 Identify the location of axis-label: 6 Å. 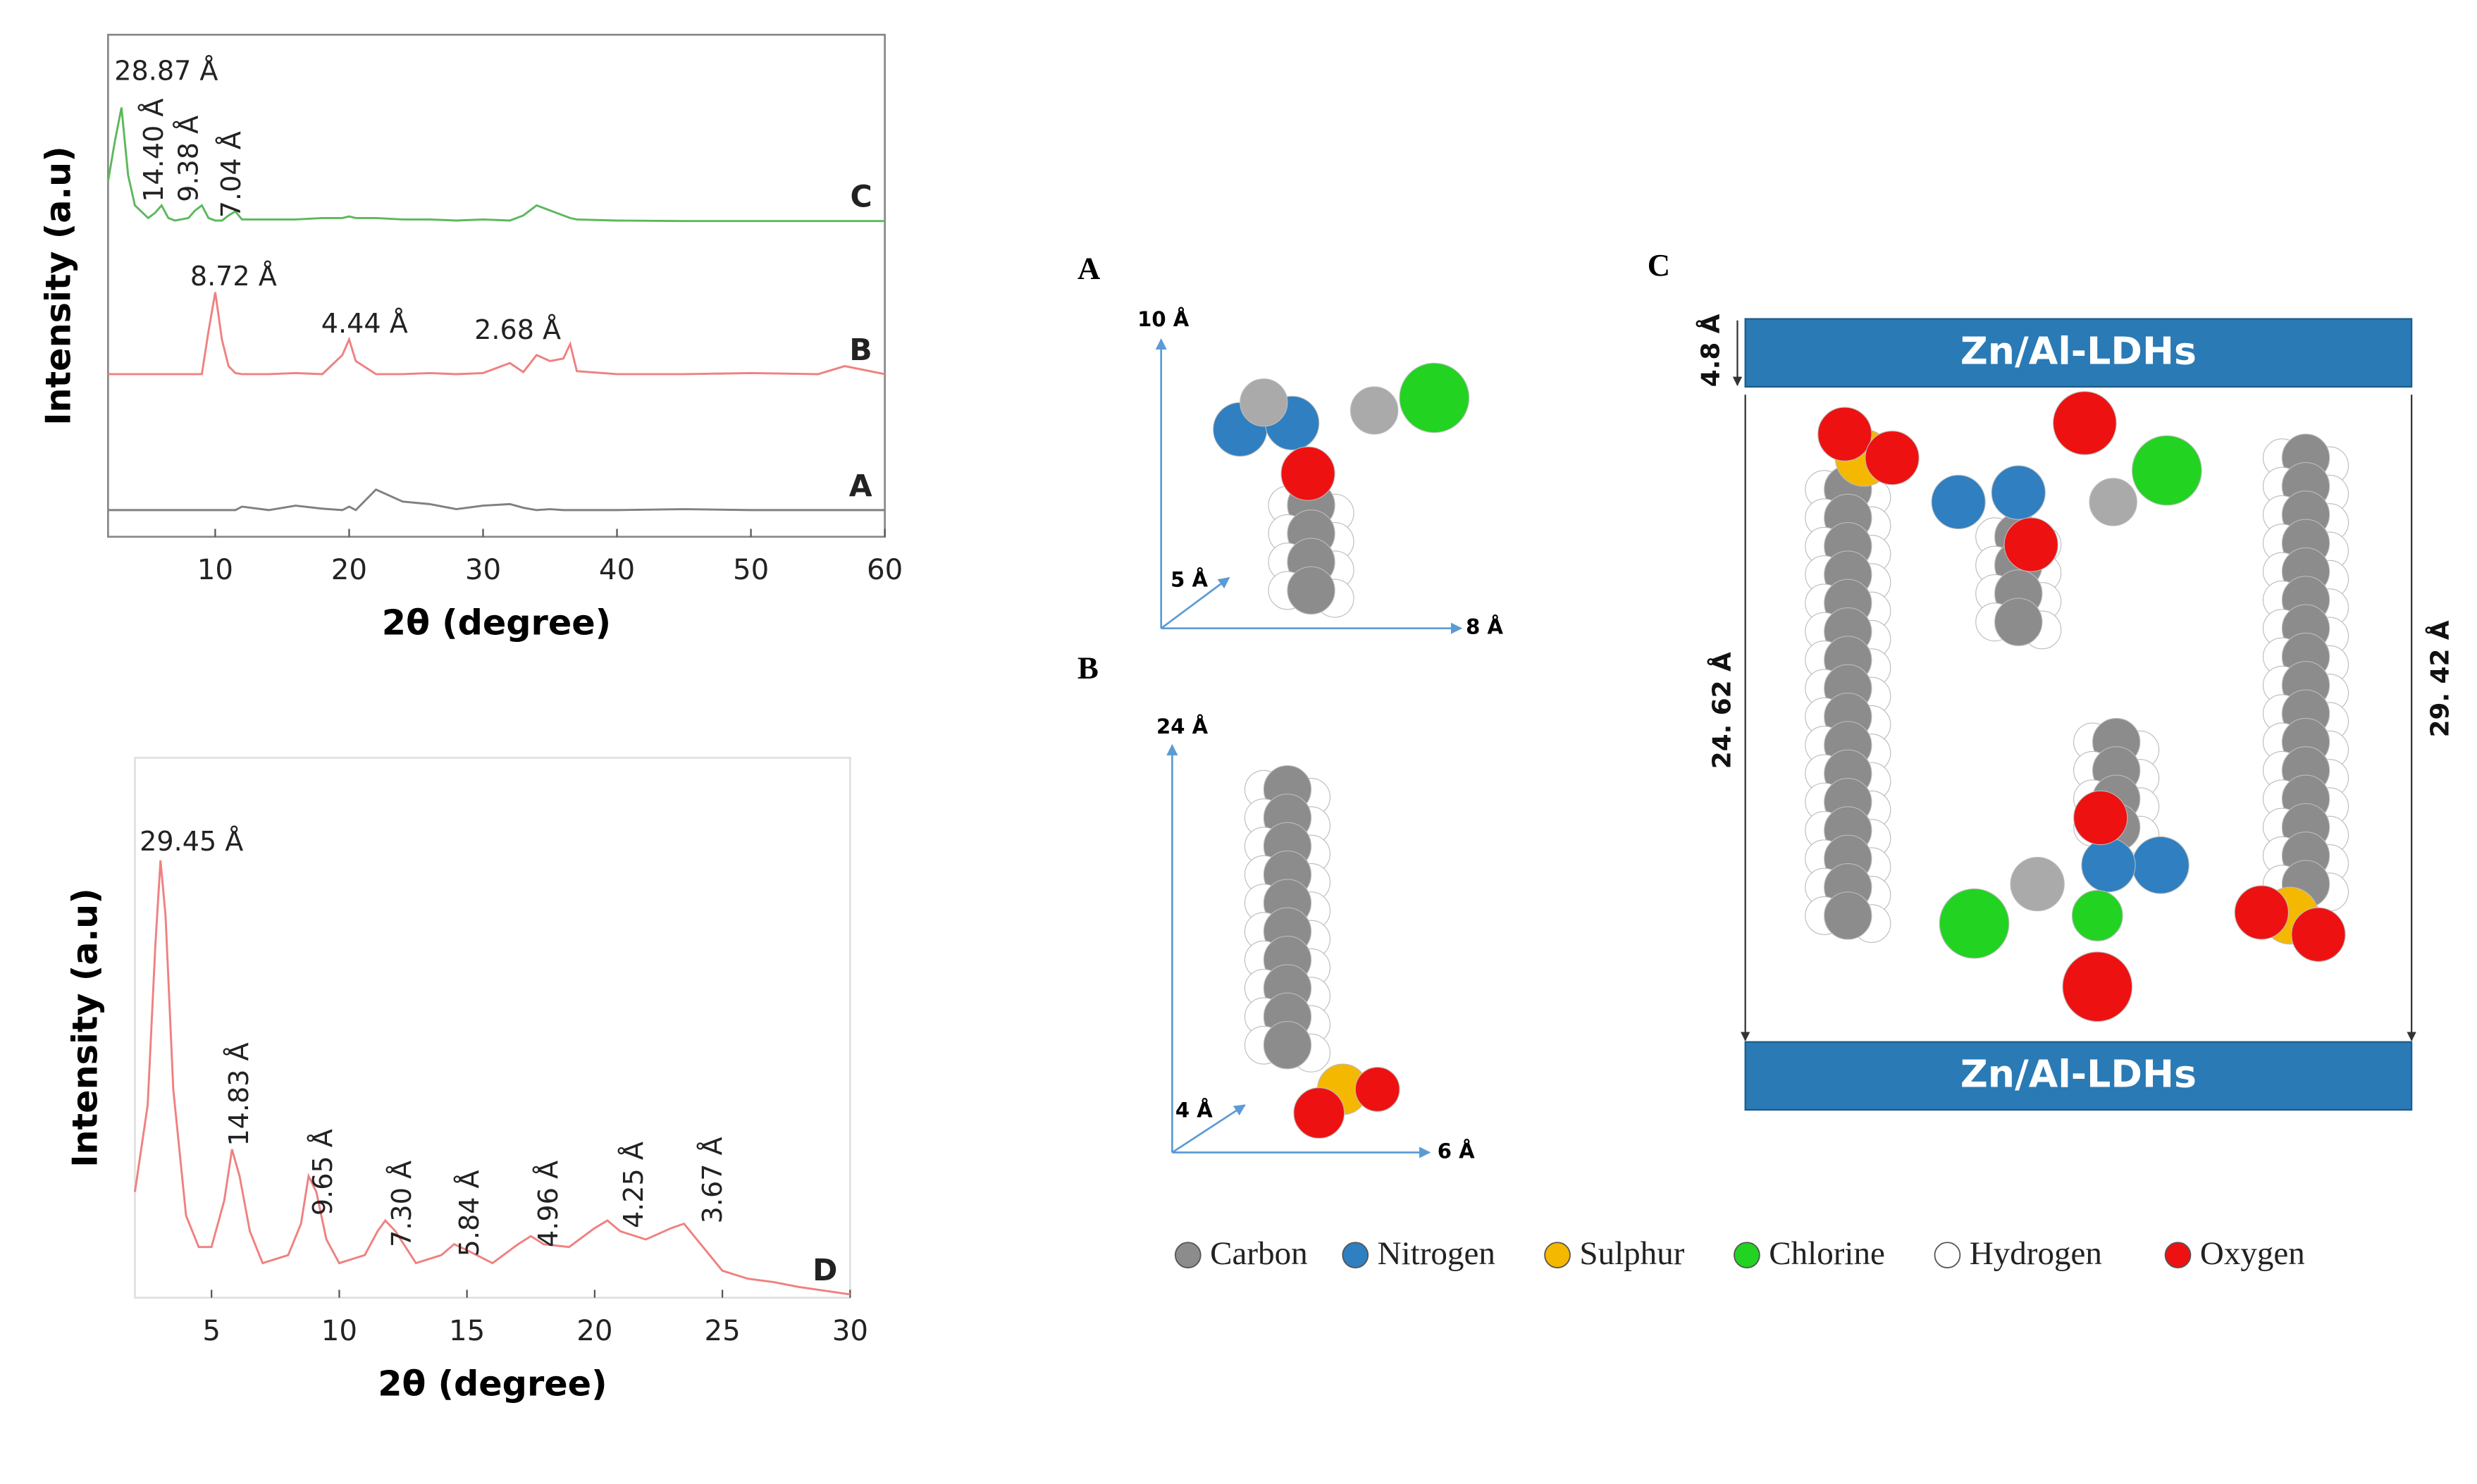
(1456, 1151).